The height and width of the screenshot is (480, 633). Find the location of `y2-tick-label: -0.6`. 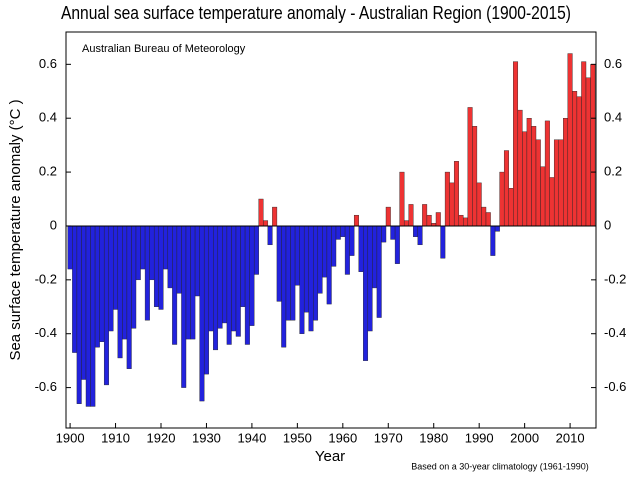

y2-tick-label: -0.6 is located at coordinates (615, 386).